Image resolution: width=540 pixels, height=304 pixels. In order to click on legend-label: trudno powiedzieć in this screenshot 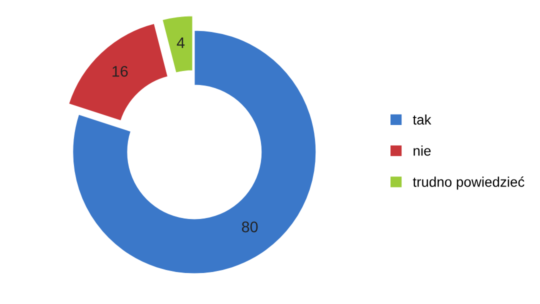, I will do `click(468, 183)`.